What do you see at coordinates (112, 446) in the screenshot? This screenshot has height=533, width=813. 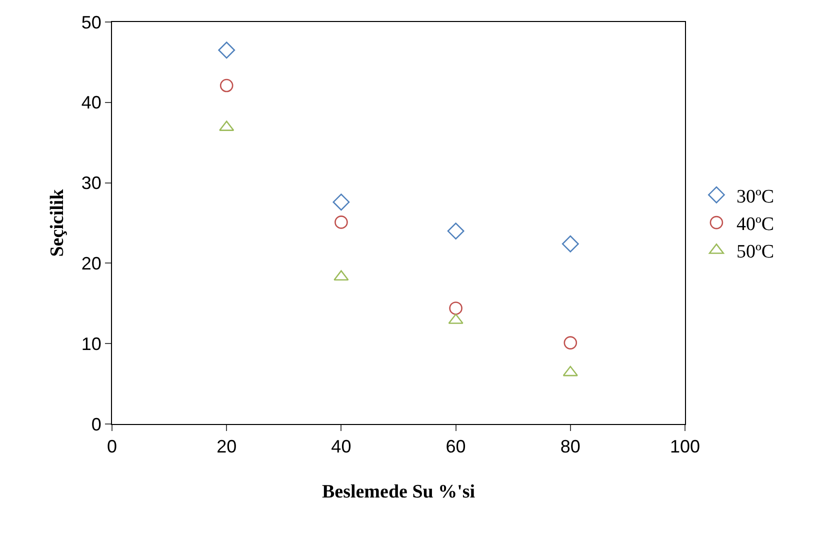 I see `x-tick-label: 0` at bounding box center [112, 446].